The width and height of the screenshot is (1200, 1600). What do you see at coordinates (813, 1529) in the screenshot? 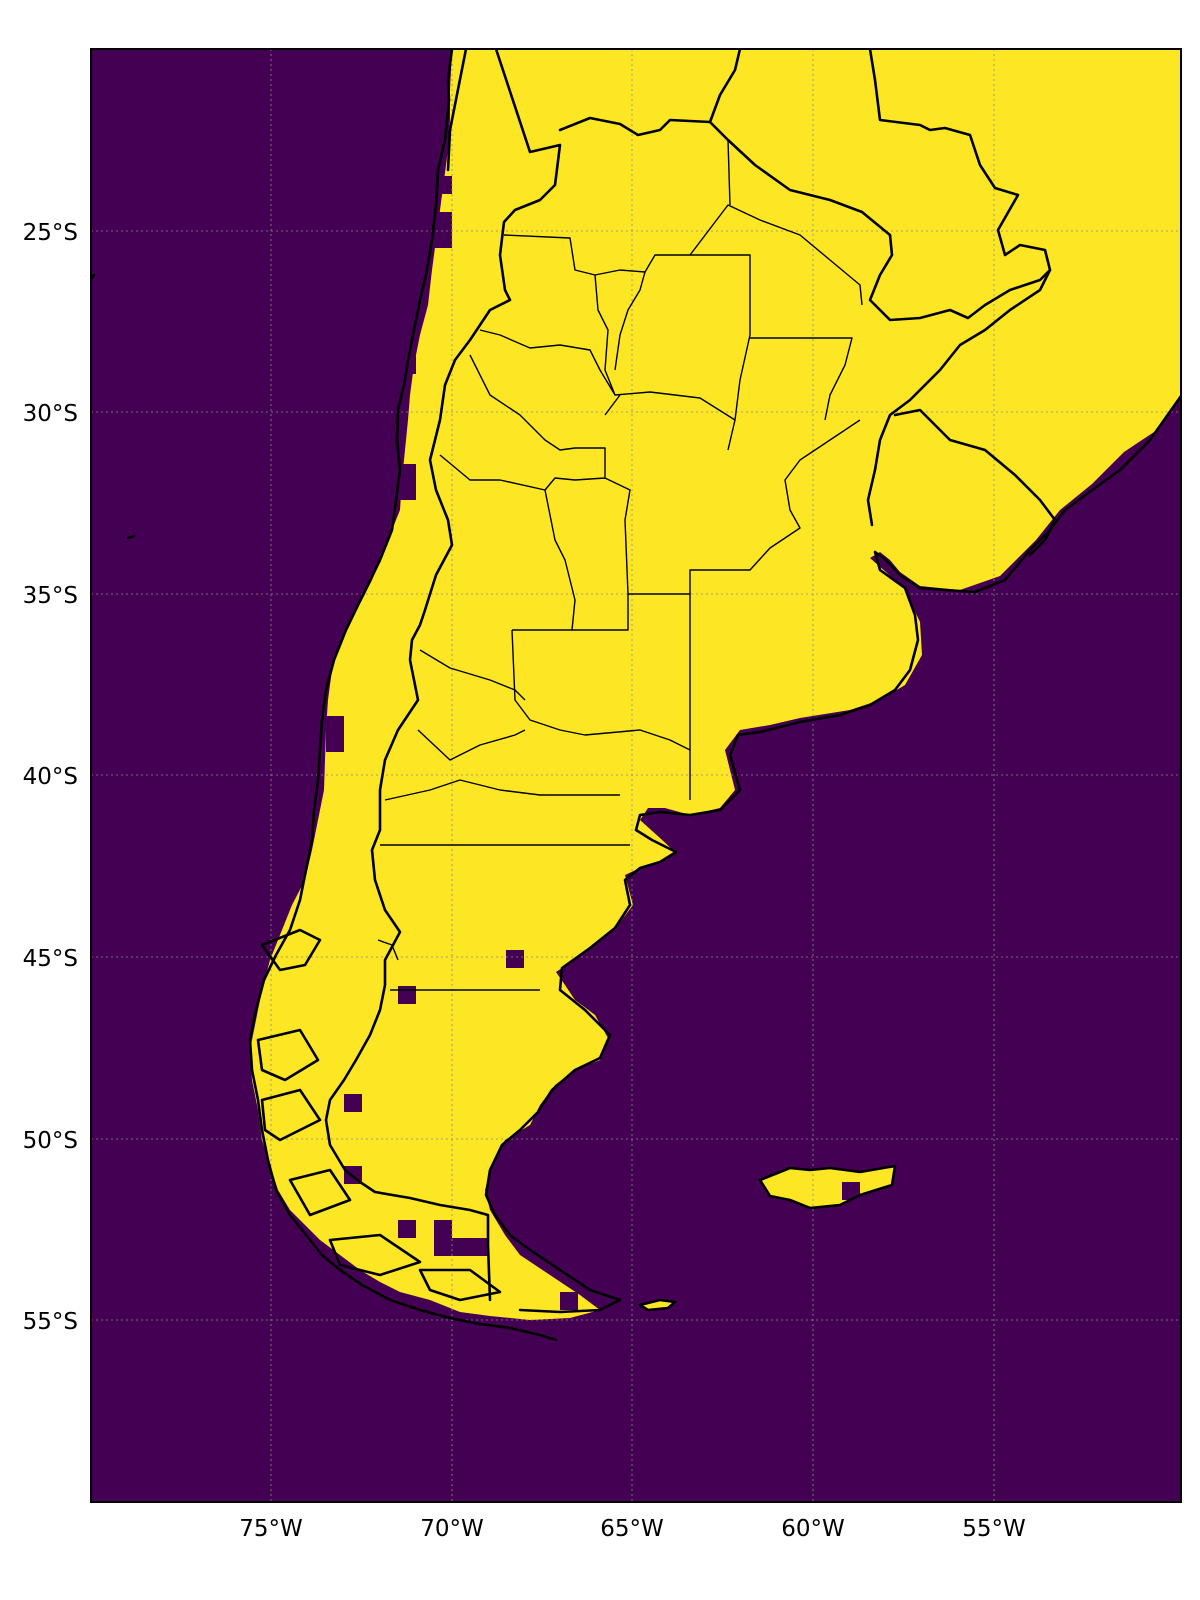
I see `x-tick-label-60w: 60°W` at bounding box center [813, 1529].